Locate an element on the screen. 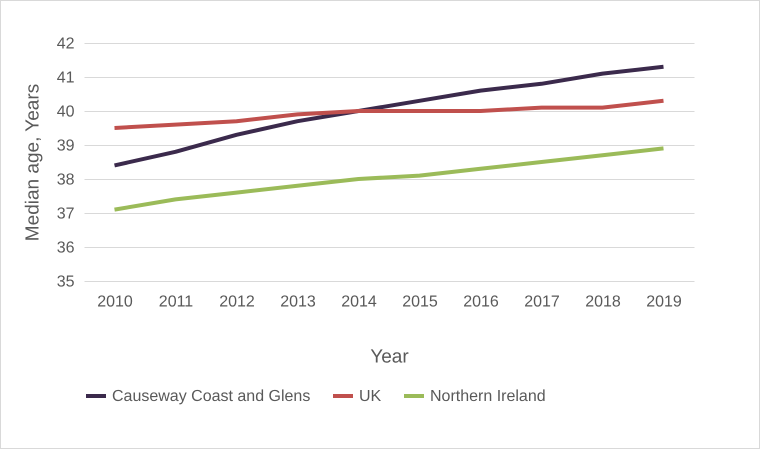 This screenshot has height=449, width=760. legend-label: Northern Ireland is located at coordinates (488, 396).